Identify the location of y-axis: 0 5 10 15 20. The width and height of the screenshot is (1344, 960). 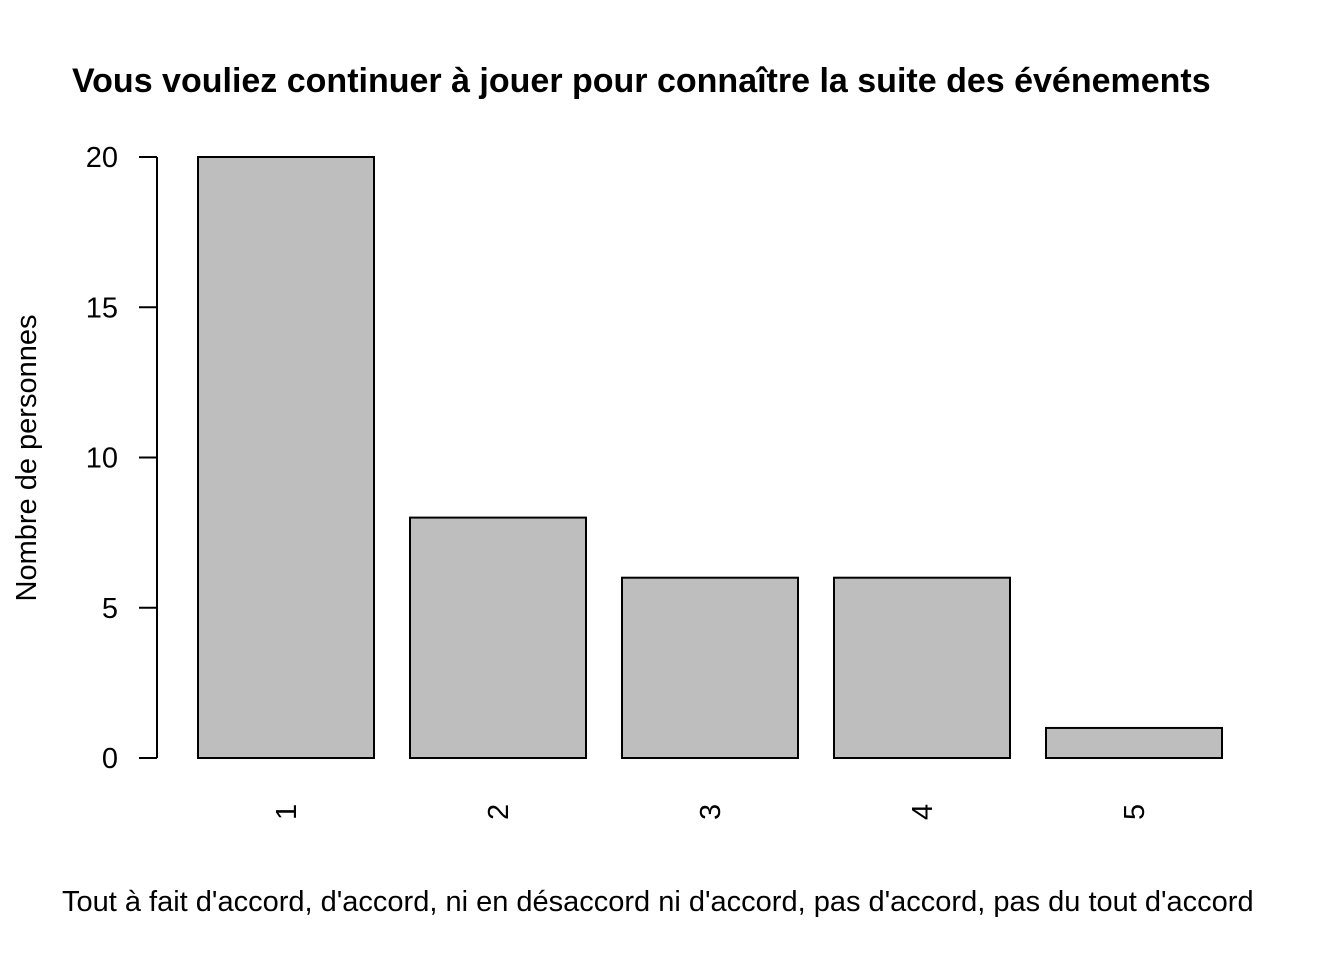
(122, 458).